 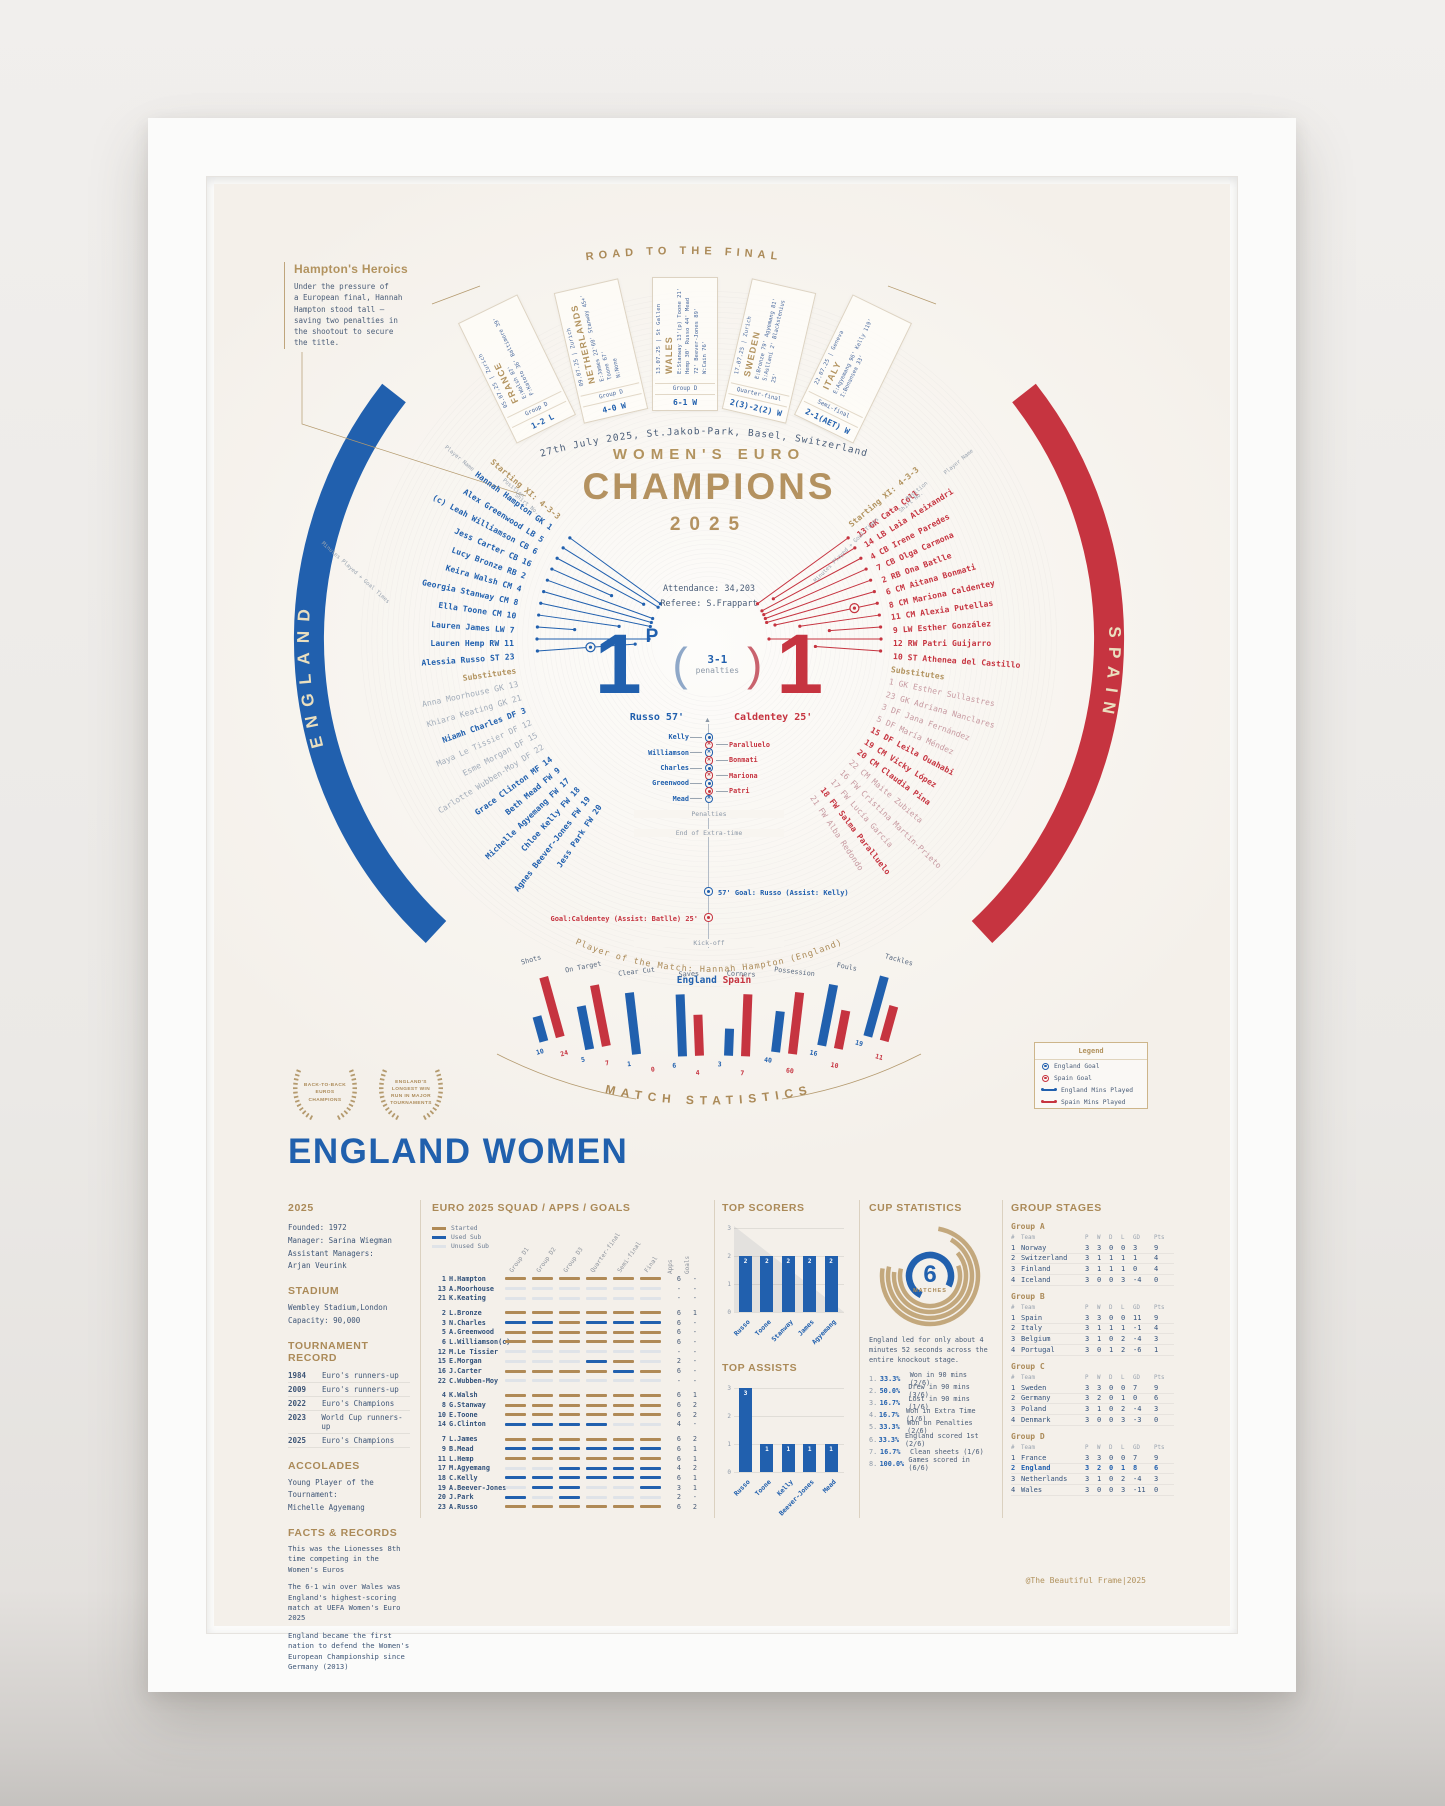 What do you see at coordinates (1092, 1280) in the screenshot?
I see `group-table-row: 4 Iceland 3 0 0 3 -4 0` at bounding box center [1092, 1280].